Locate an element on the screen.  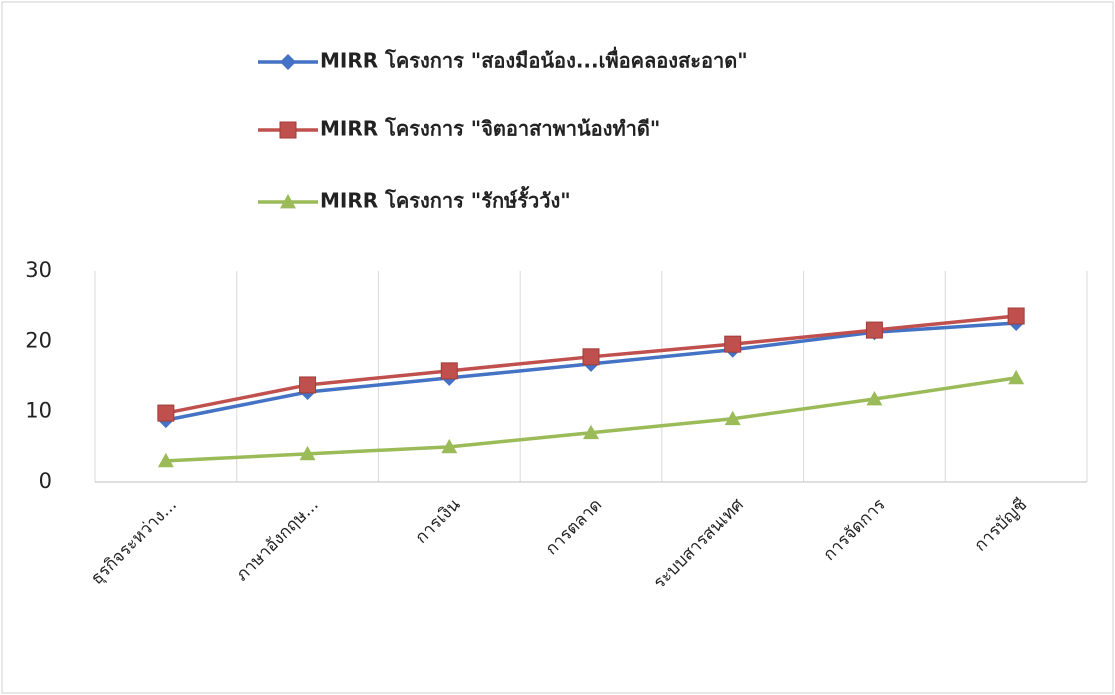
legend-label: MIRR โครงการ "จิตอาสาพาน้องทำดี" is located at coordinates (490, 129).